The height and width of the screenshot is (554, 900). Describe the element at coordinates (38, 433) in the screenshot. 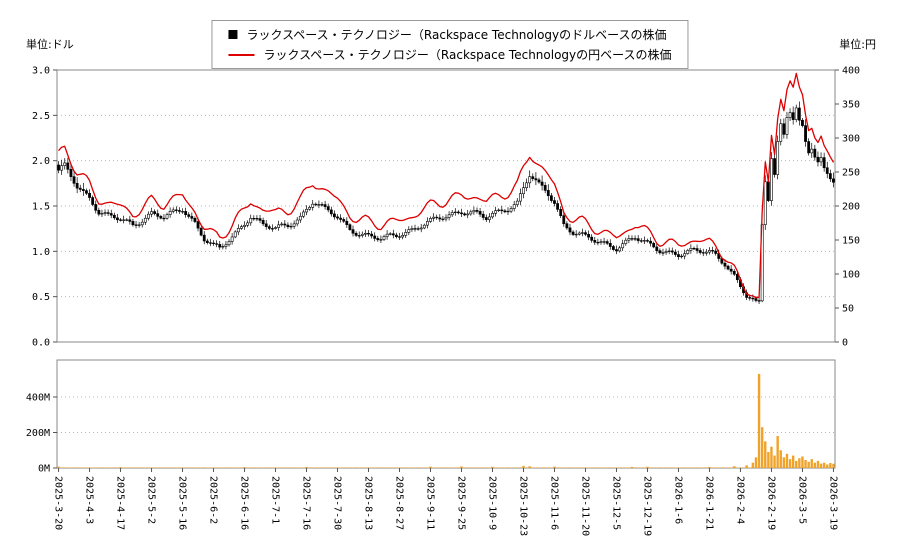

I see `svg-text: 200M` at that location.